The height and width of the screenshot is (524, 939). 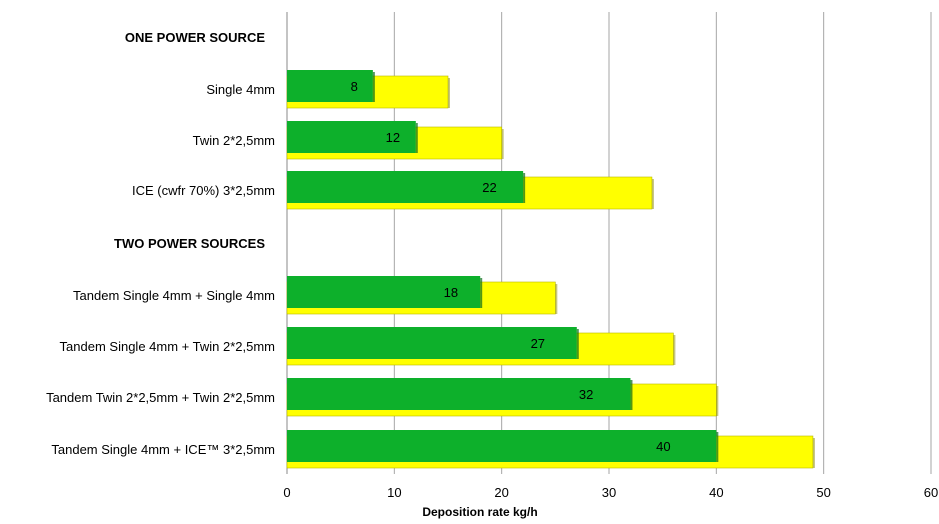 I want to click on category-label: Tandem Single 4mm + Twin 2*2,5mm, so click(x=167, y=346).